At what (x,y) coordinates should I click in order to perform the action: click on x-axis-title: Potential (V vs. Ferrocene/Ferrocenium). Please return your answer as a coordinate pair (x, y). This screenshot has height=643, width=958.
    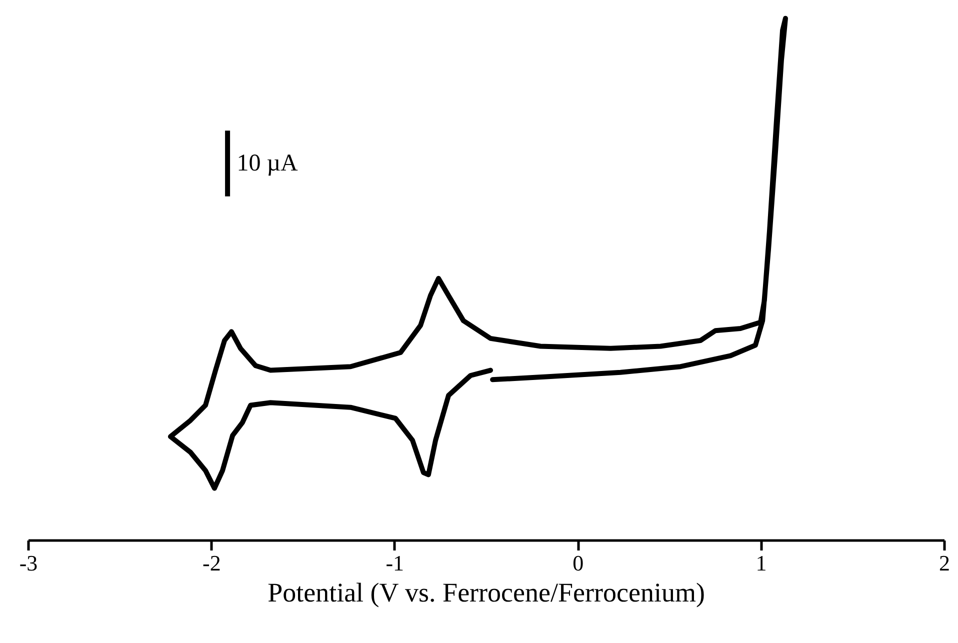
    Looking at the image, I should click on (486, 593).